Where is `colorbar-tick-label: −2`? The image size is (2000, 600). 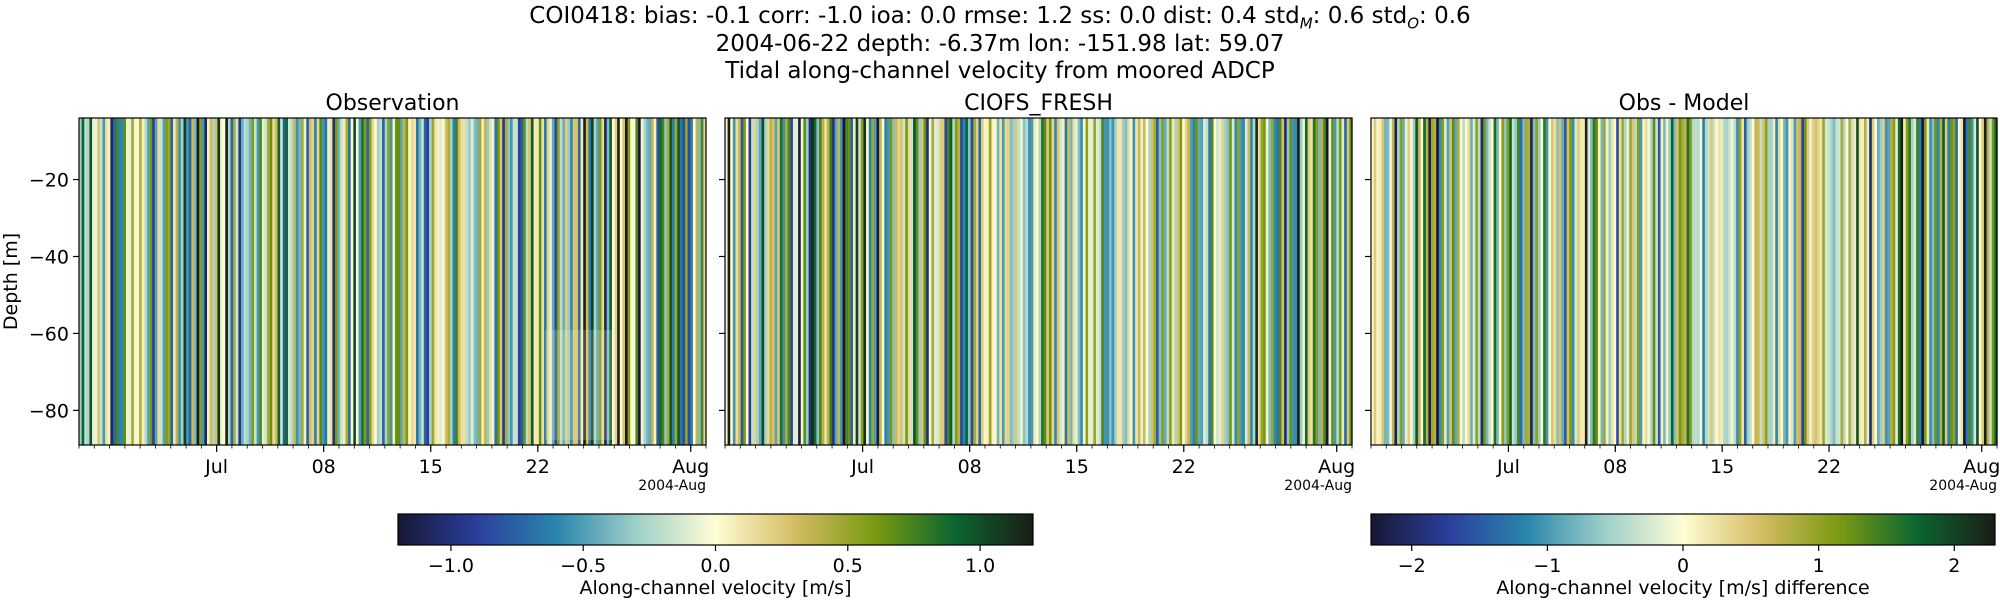
colorbar-tick-label: −2 is located at coordinates (1412, 566).